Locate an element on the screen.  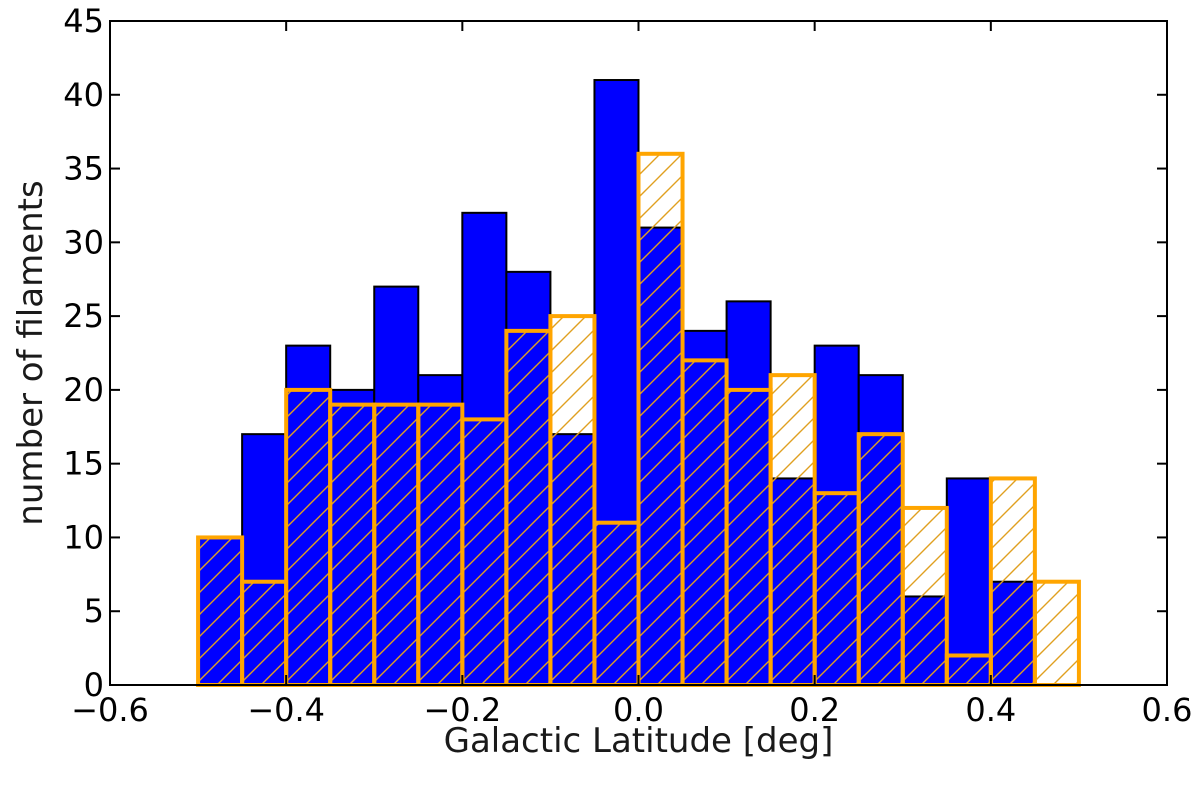
y-axis-label: number of filaments is located at coordinates (31, 352).